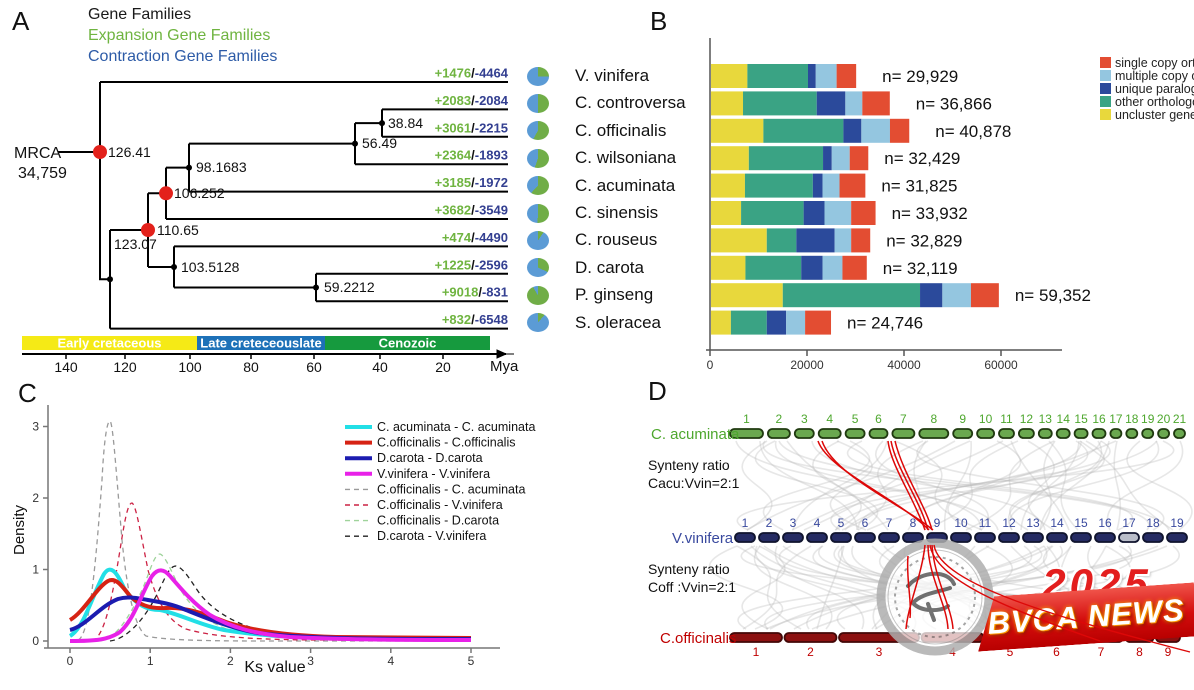 The height and width of the screenshot is (690, 1194). Describe the element at coordinates (621, 130) in the screenshot. I see `species-name-2: C. officinalis` at that location.